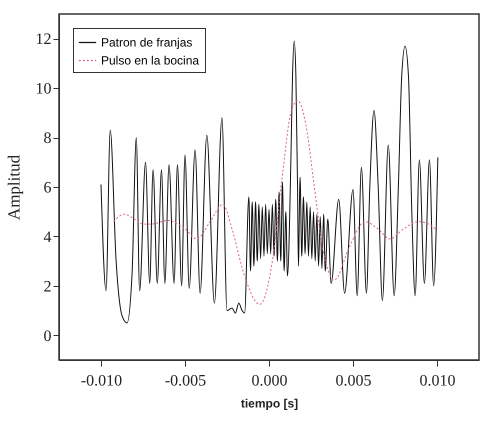 This screenshot has width=501, height=423. Describe the element at coordinates (48, 287) in the screenshot. I see `y-tick-label: 2` at that location.